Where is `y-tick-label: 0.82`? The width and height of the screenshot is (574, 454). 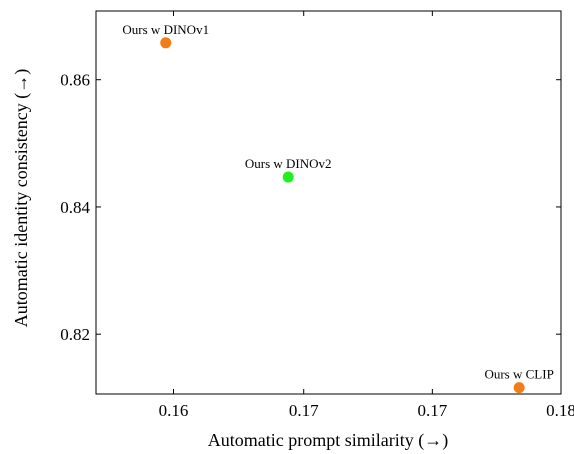 y-tick-label: 0.82 is located at coordinates (75, 334).